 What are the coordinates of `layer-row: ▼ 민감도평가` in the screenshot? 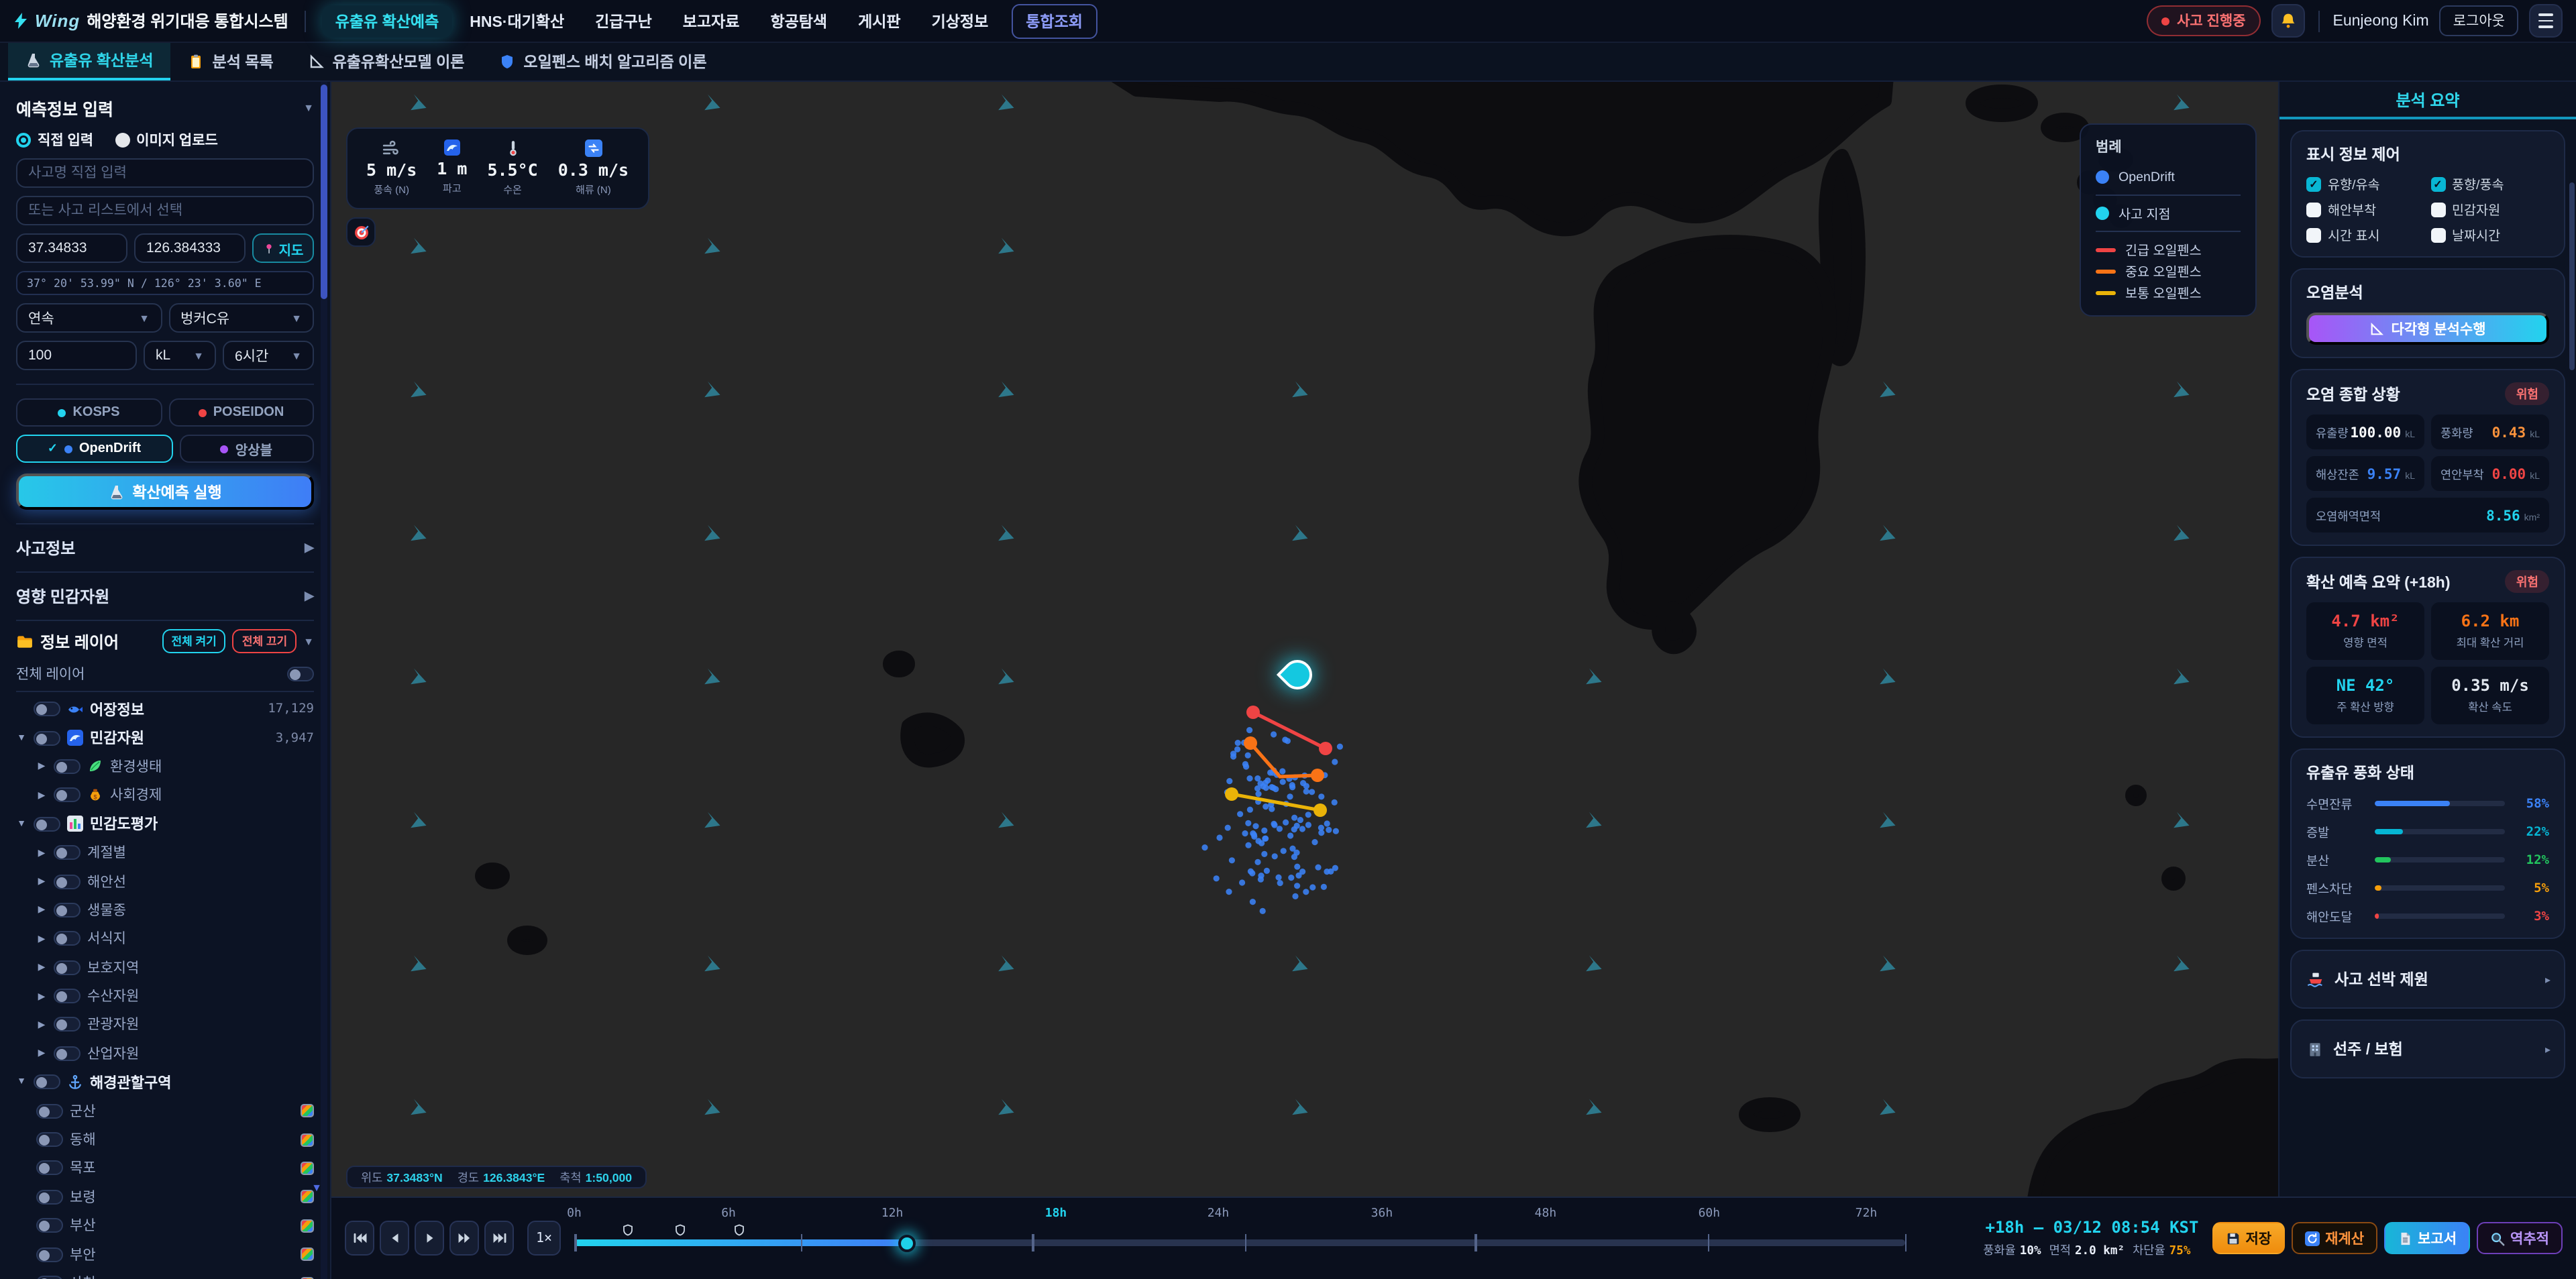 It's located at (165, 824).